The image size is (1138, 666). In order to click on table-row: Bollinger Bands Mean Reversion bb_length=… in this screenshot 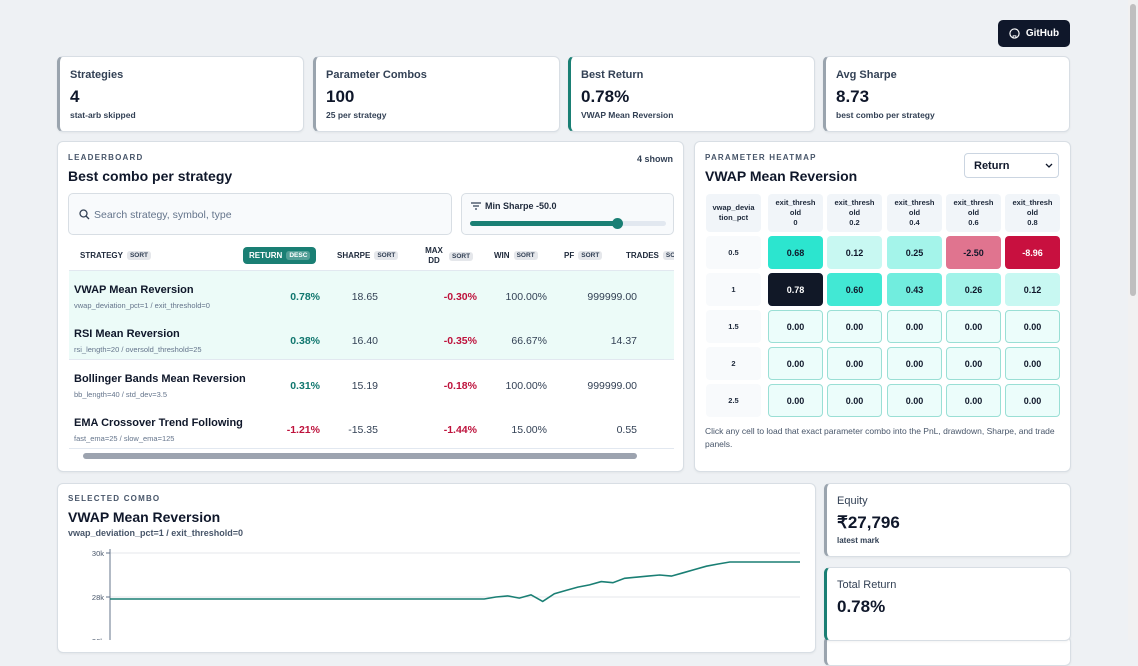, I will do `click(371, 382)`.